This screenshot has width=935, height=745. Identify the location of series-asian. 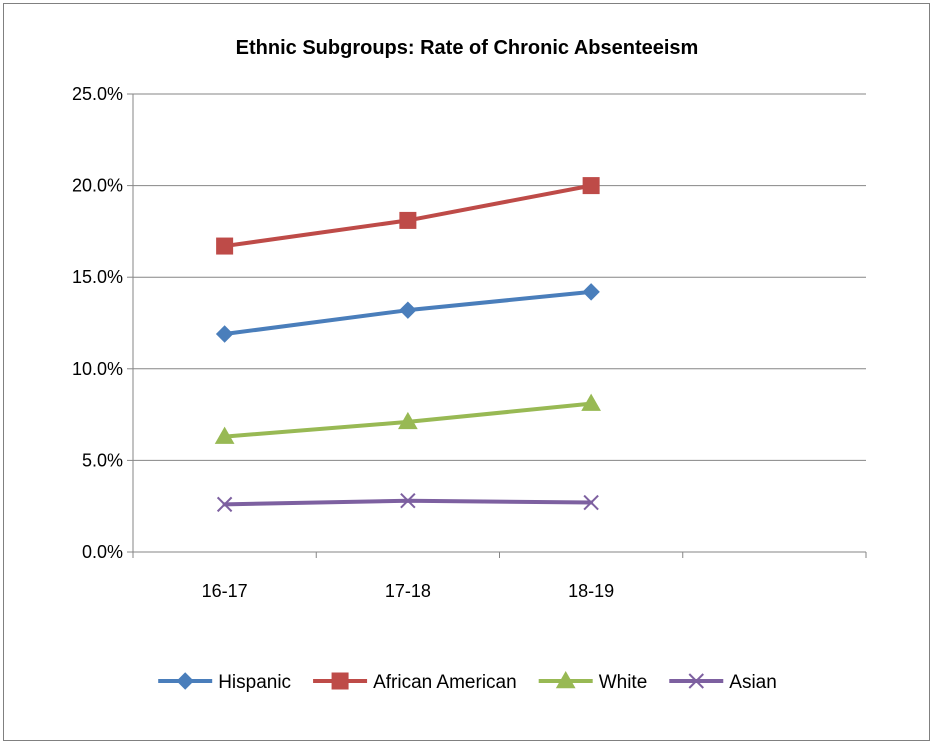
(407, 502).